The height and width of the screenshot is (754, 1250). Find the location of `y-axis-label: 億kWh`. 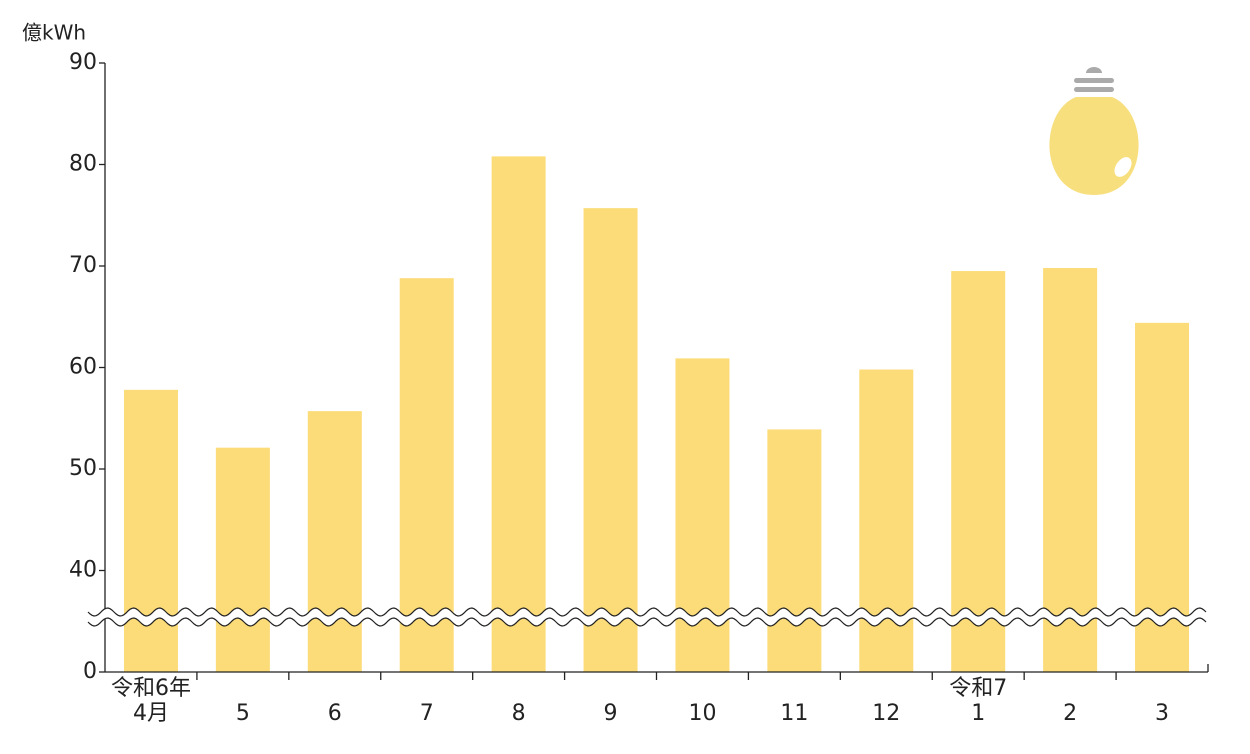

y-axis-label: 億kWh is located at coordinates (54, 33).